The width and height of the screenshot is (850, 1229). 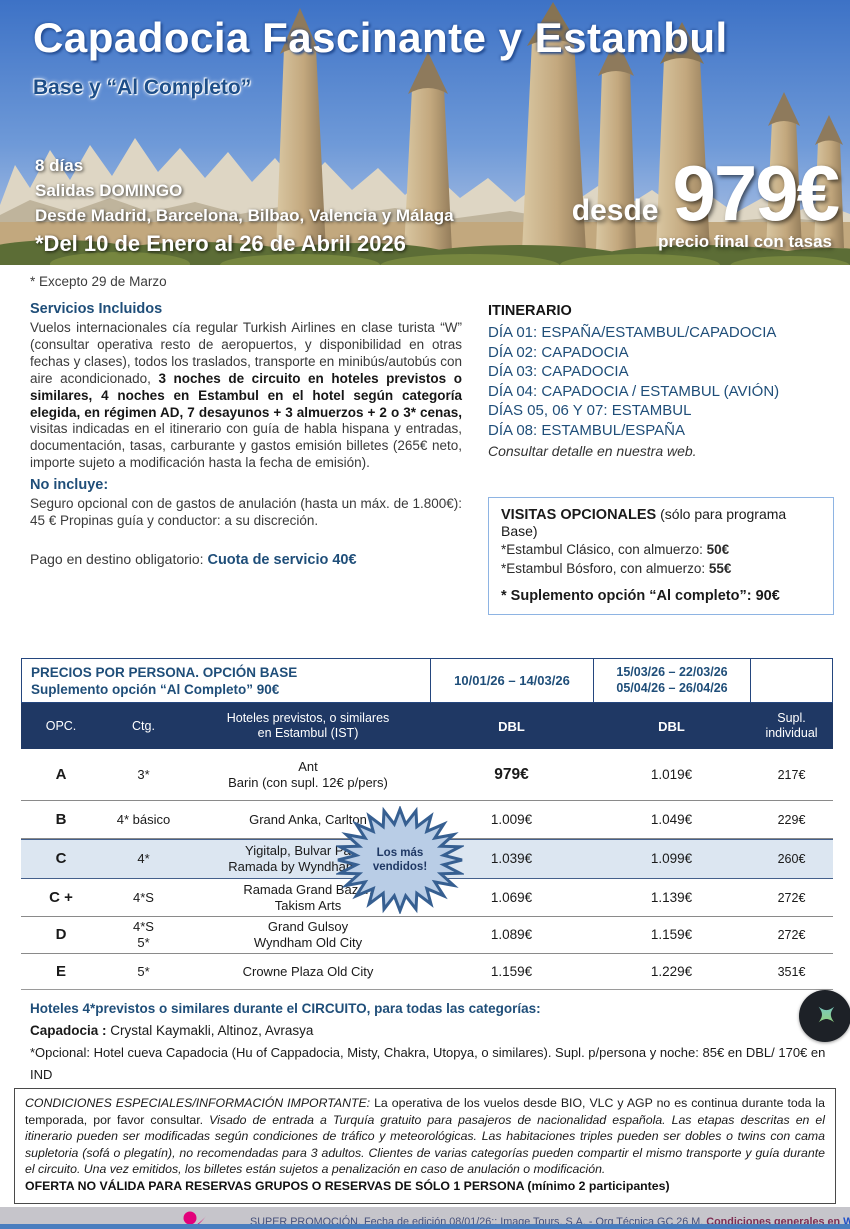 What do you see at coordinates (380, 37) in the screenshot?
I see `page-title: Capadocia Fascinante y Estambul` at bounding box center [380, 37].